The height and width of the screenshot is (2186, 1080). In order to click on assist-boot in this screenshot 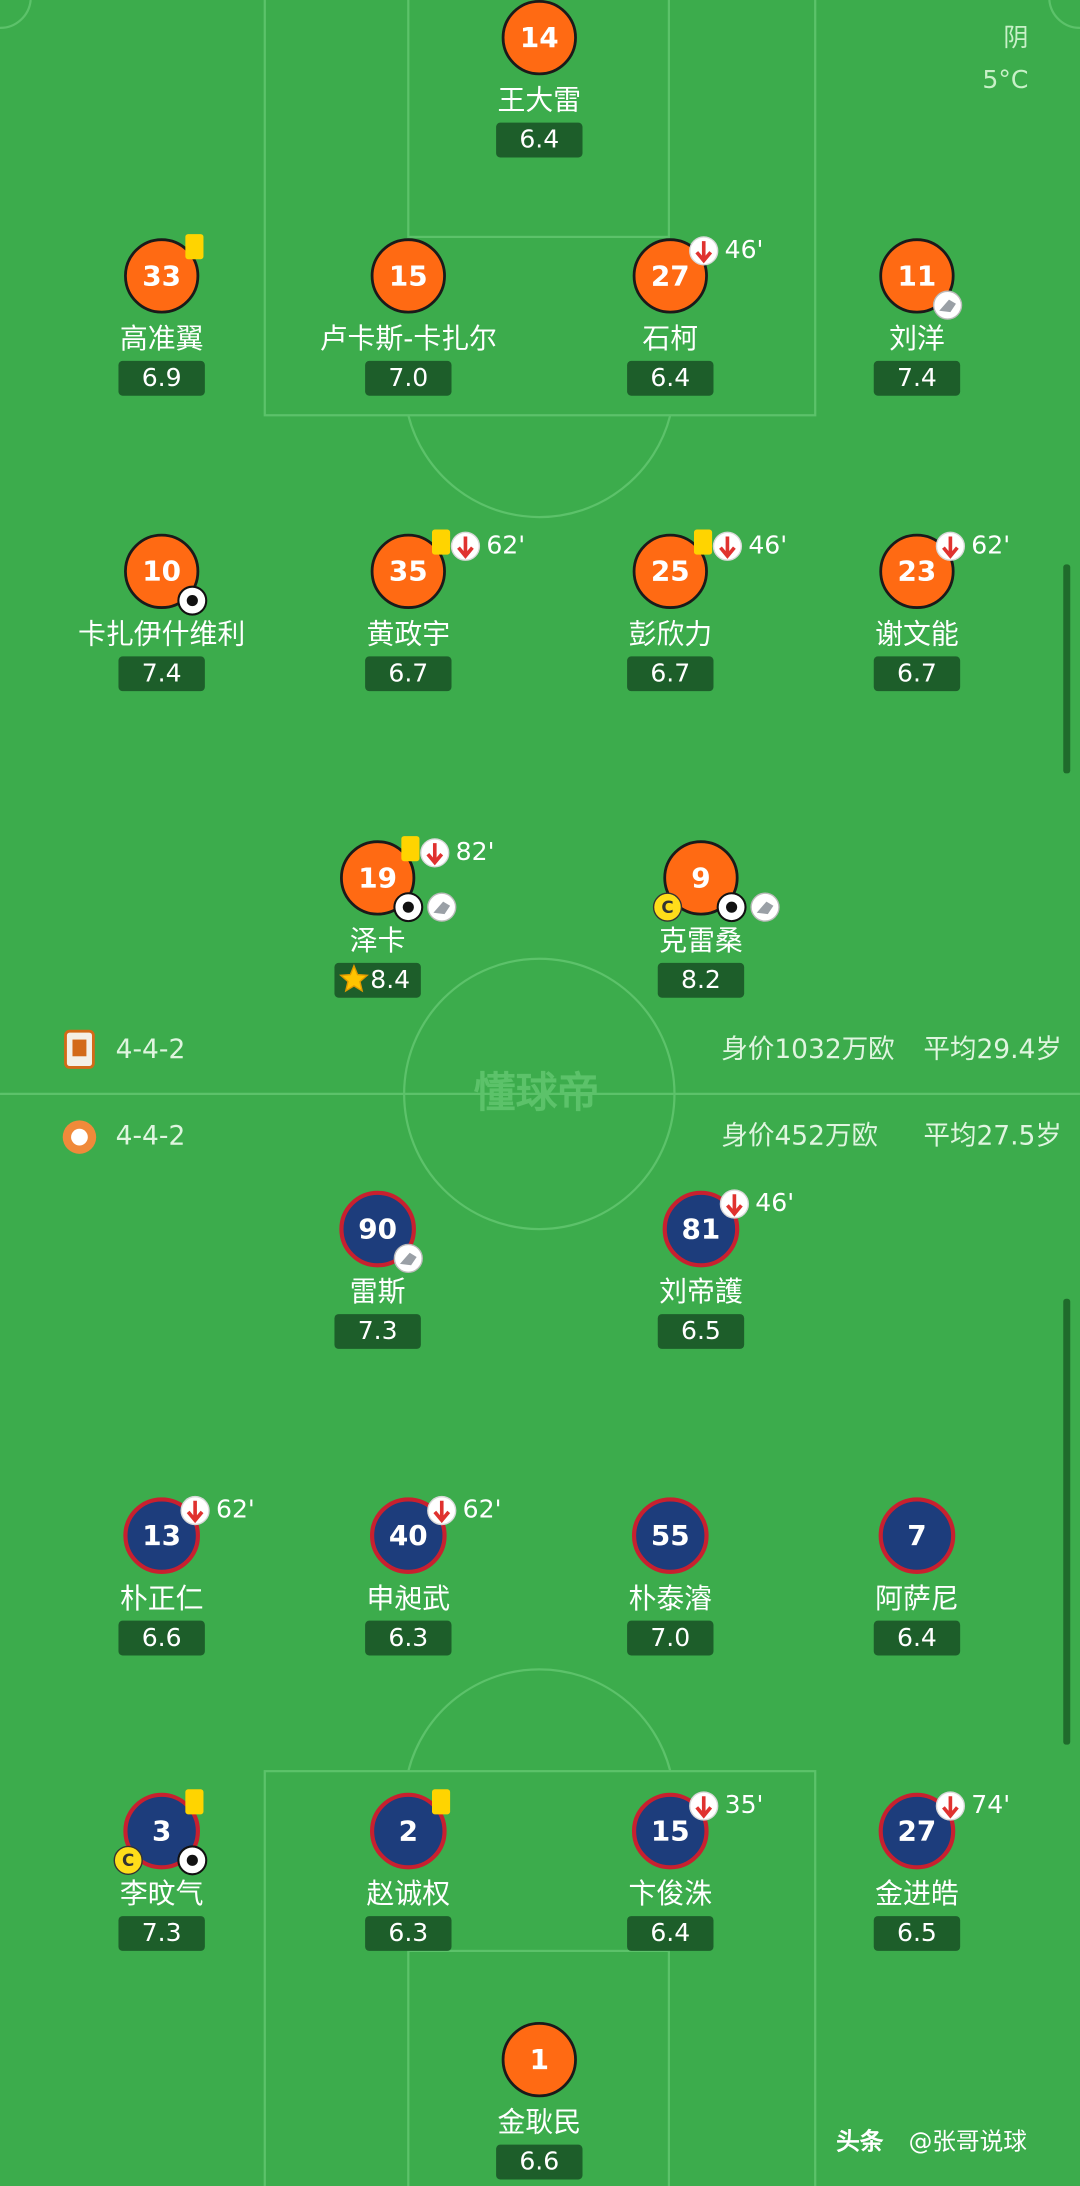, I will do `click(408, 1259)`.